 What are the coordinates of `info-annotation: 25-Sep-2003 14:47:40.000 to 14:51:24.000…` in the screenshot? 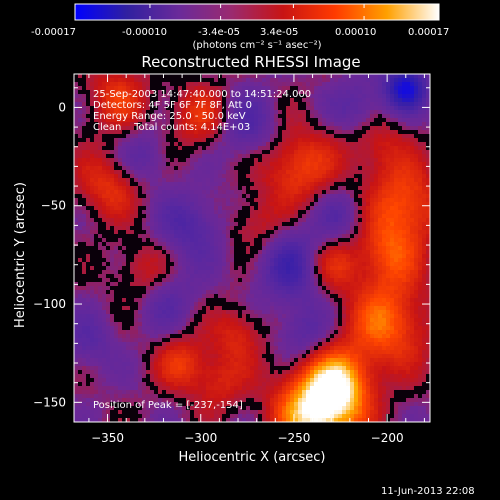 It's located at (202, 111).